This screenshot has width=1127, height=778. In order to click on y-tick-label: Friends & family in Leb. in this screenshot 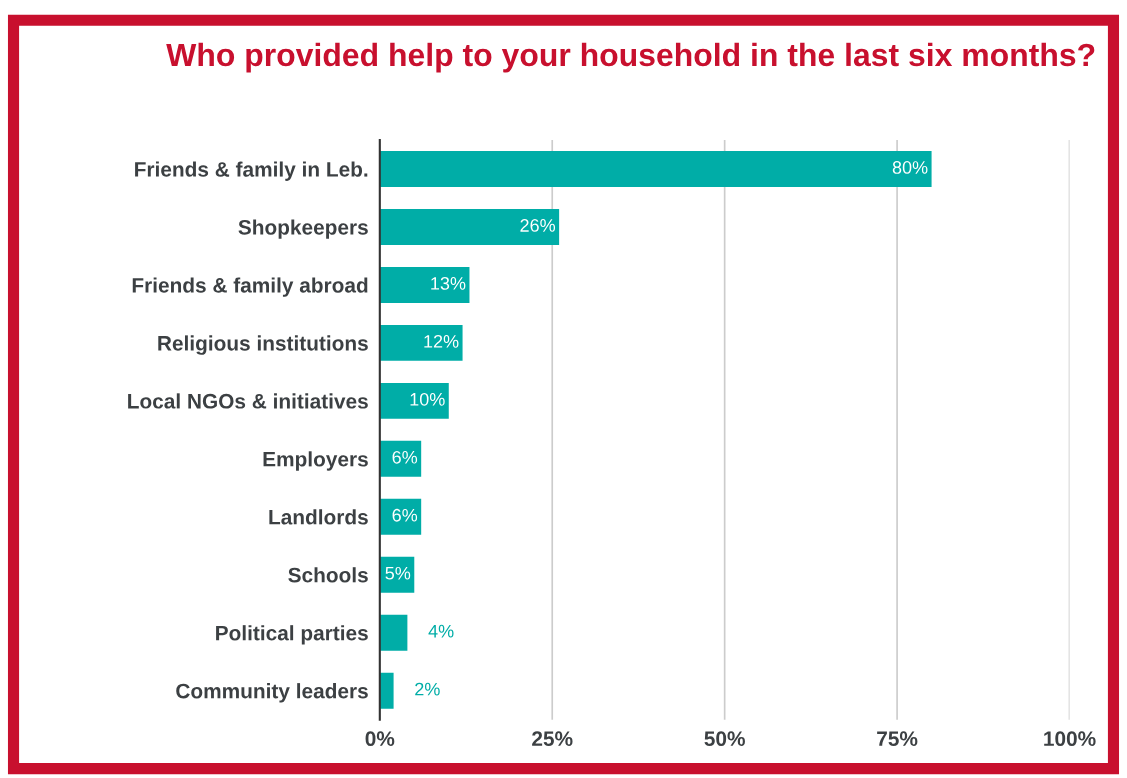, I will do `click(251, 171)`.